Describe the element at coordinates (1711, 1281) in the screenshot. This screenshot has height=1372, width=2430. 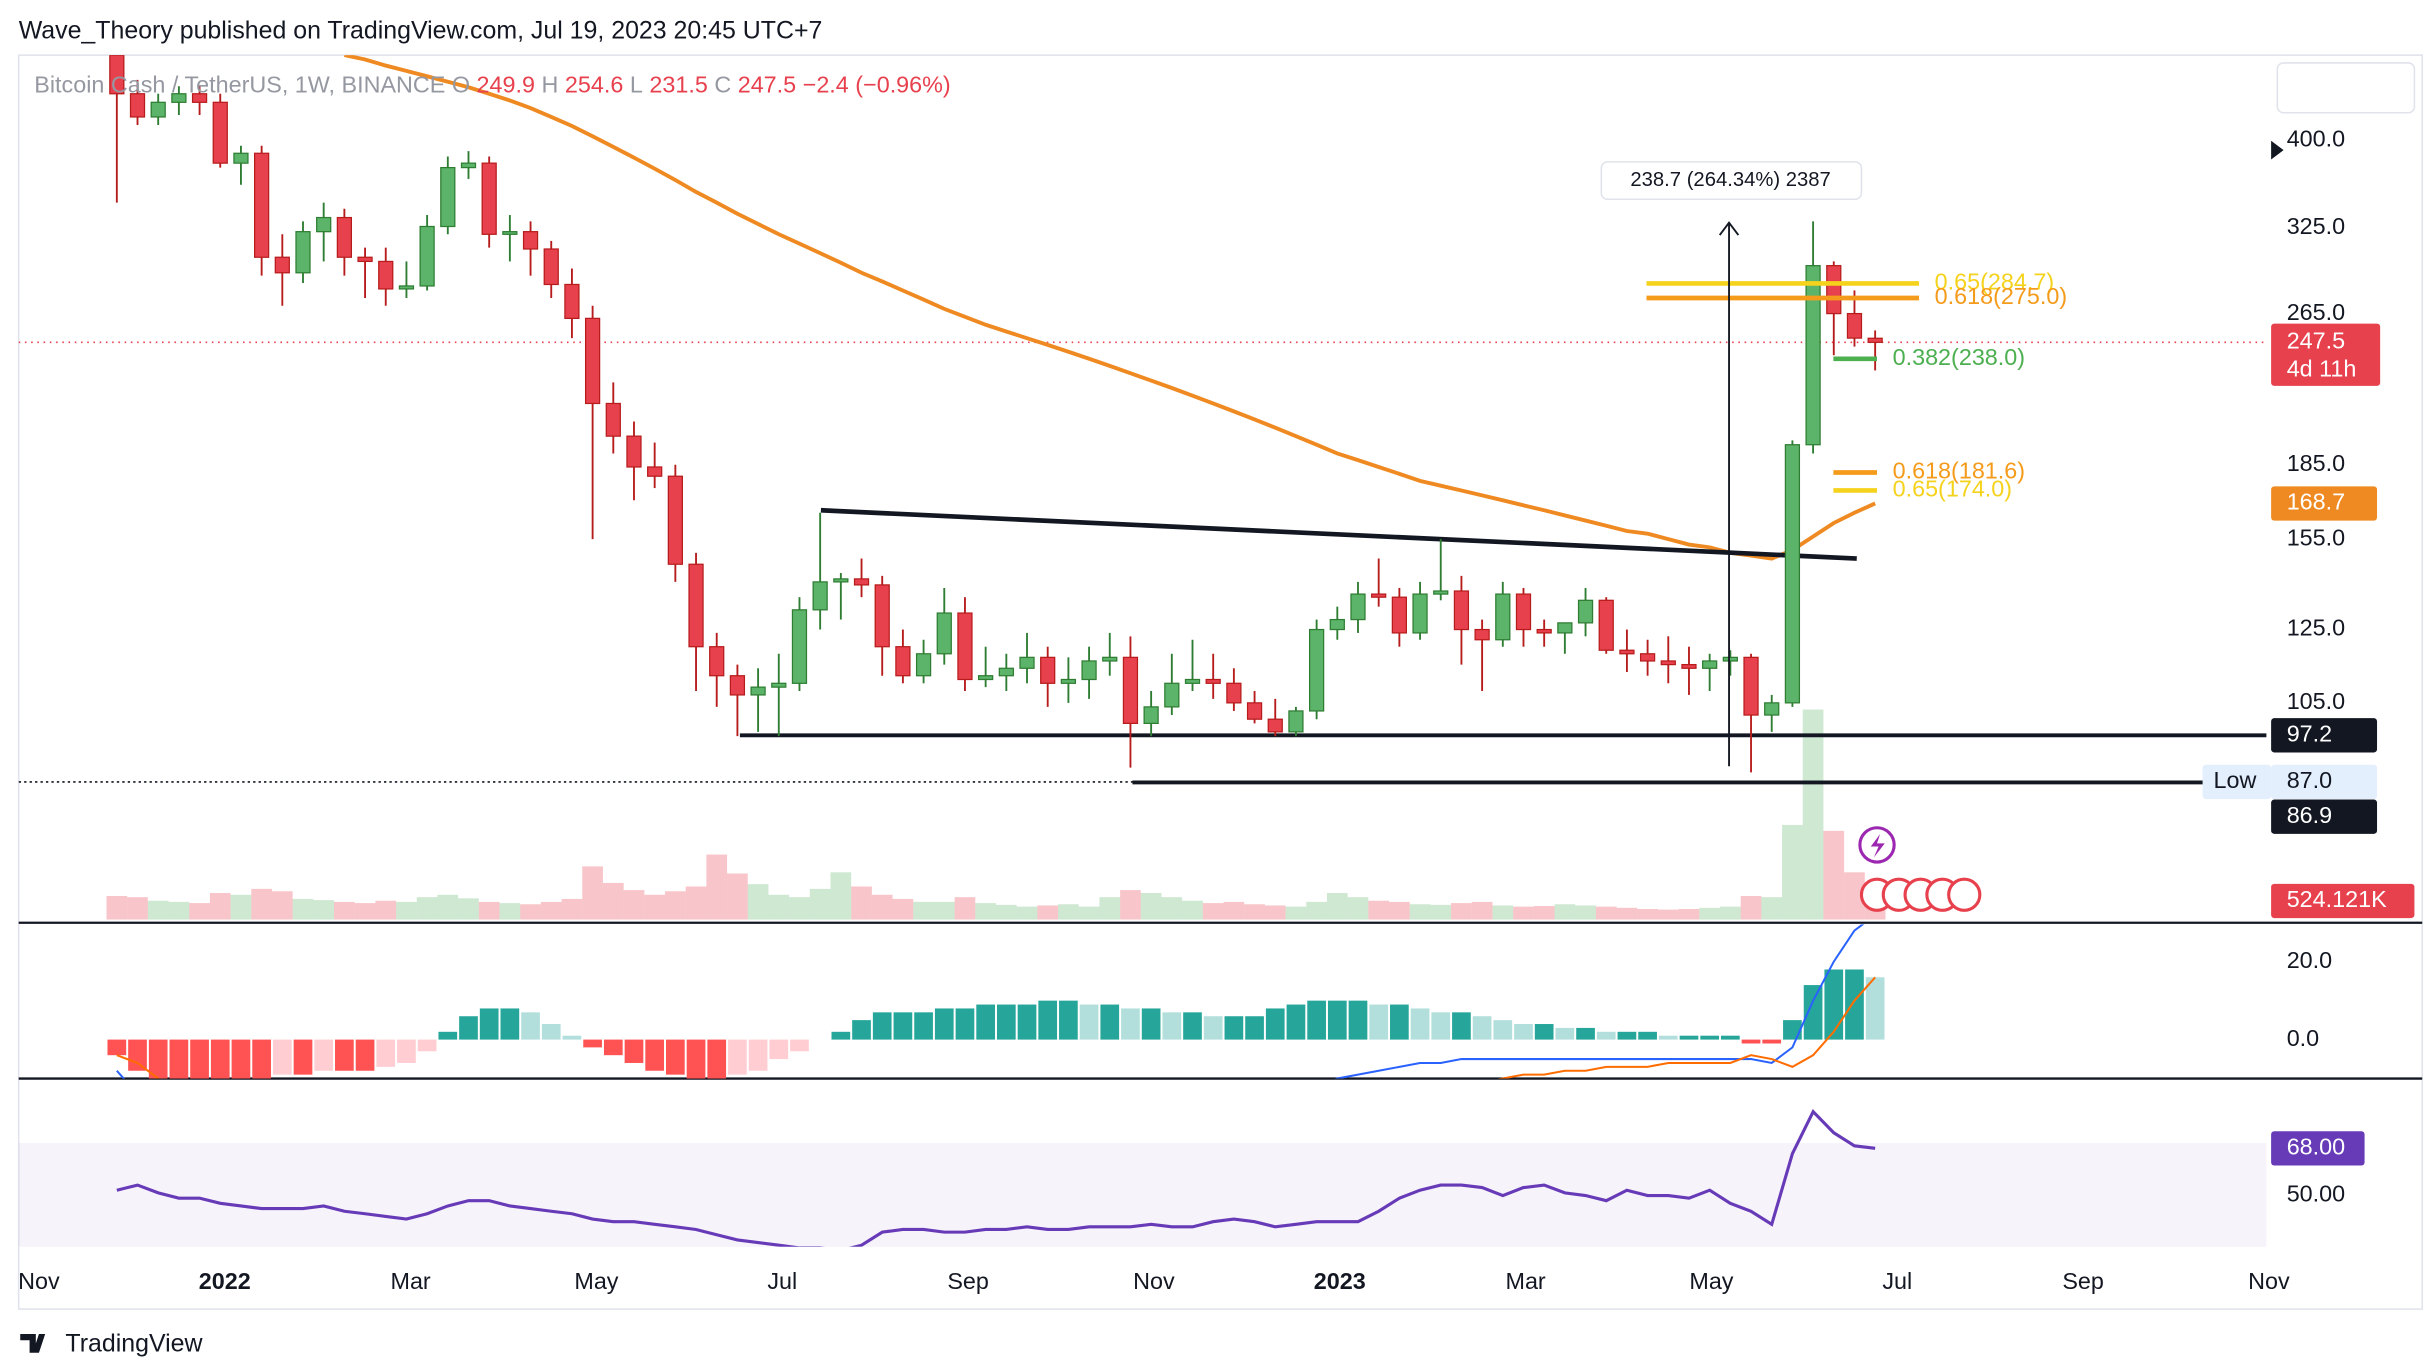
I see `x-tick-label: May` at that location.